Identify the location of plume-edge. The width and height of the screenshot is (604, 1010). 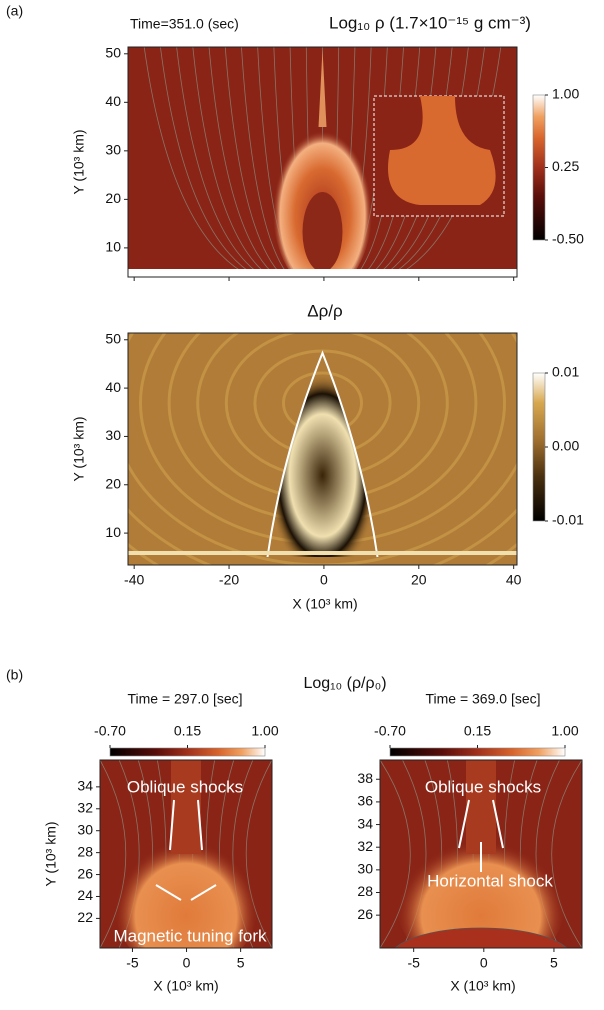
(322, 454).